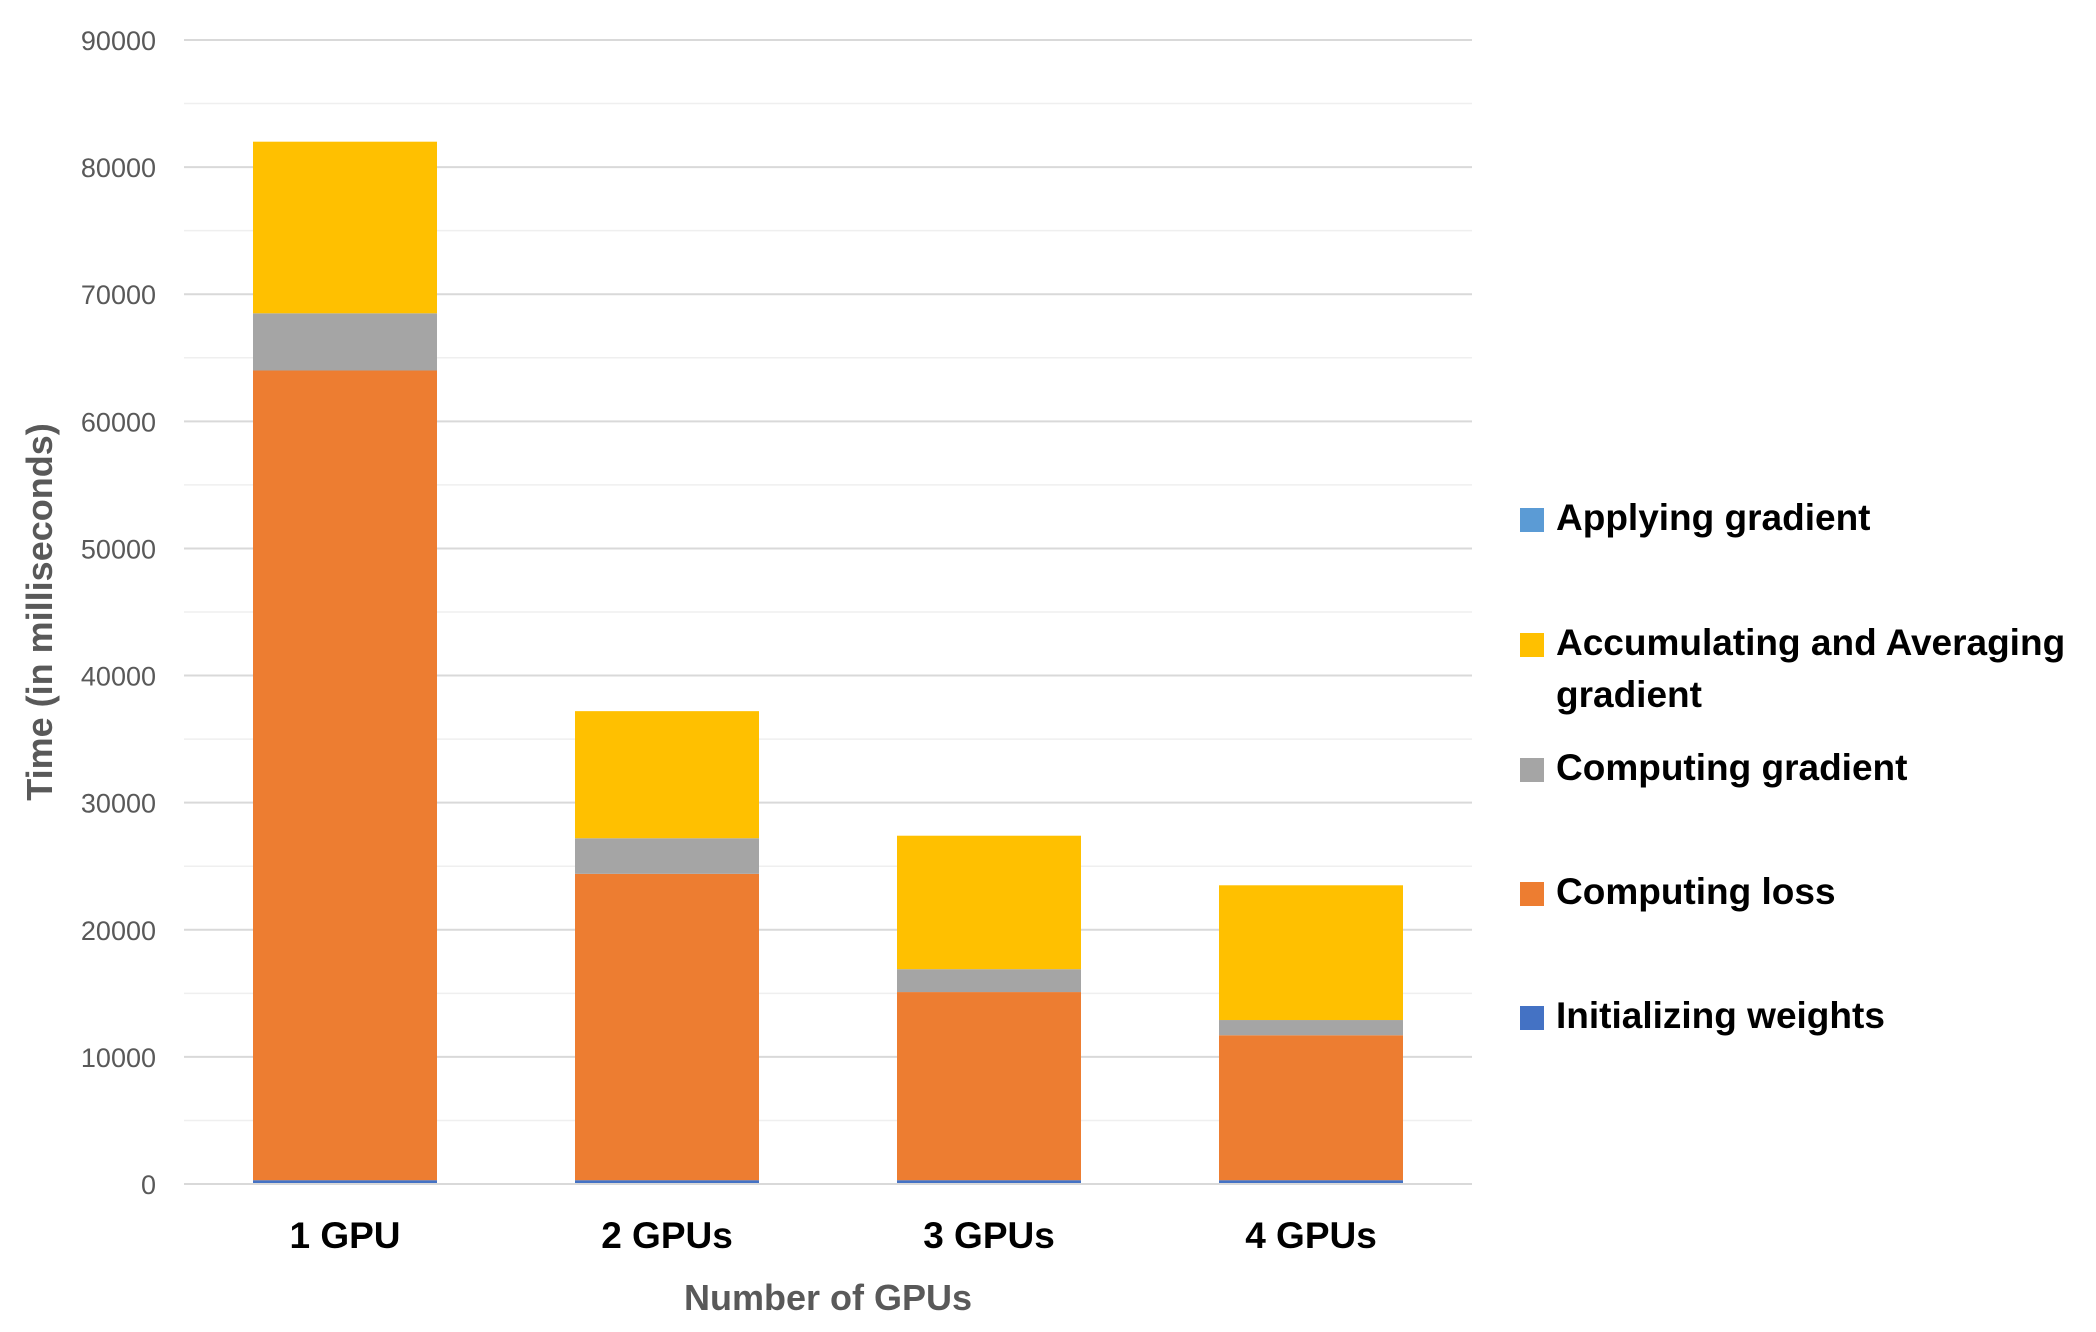 The image size is (2096, 1332). Describe the element at coordinates (118, 931) in the screenshot. I see `y-tick-label: 20000` at that location.